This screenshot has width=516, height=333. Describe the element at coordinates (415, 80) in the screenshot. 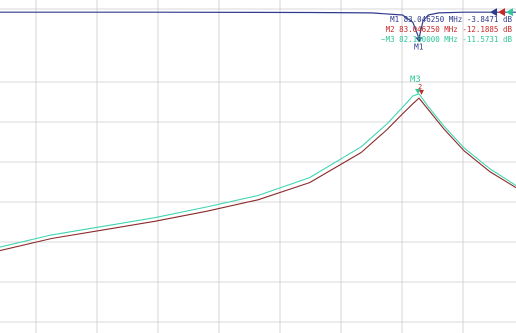

I see `marker-m3-label: M3` at that location.